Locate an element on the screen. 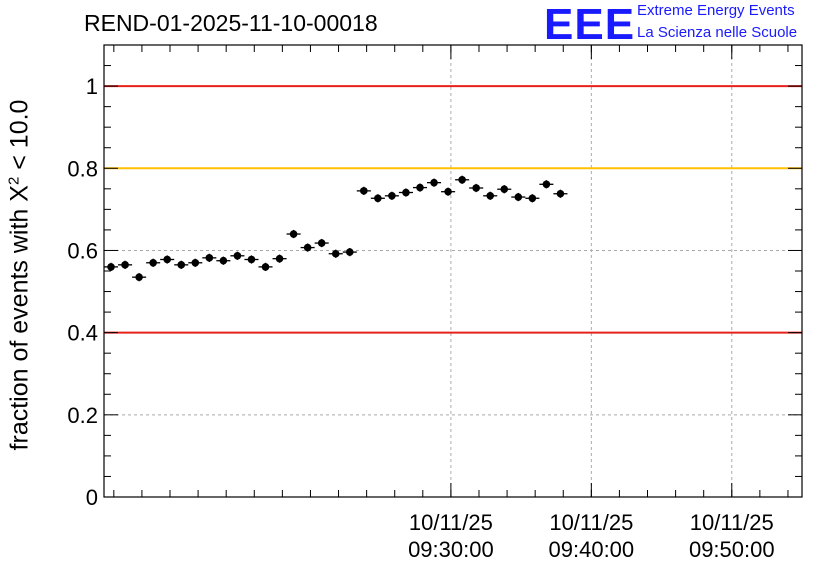 This screenshot has height=572, width=836. y-tick-label: 0.8 is located at coordinates (82, 168).